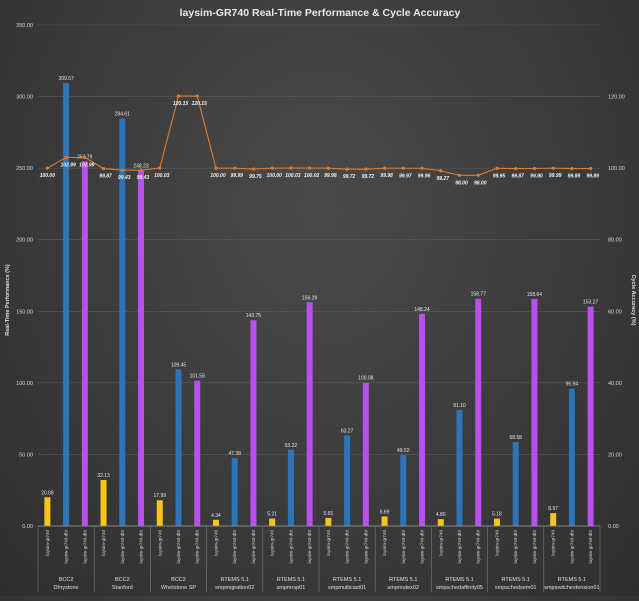  What do you see at coordinates (616, 98) in the screenshot?
I see `y2-tick-label: 120.00` at bounding box center [616, 98].